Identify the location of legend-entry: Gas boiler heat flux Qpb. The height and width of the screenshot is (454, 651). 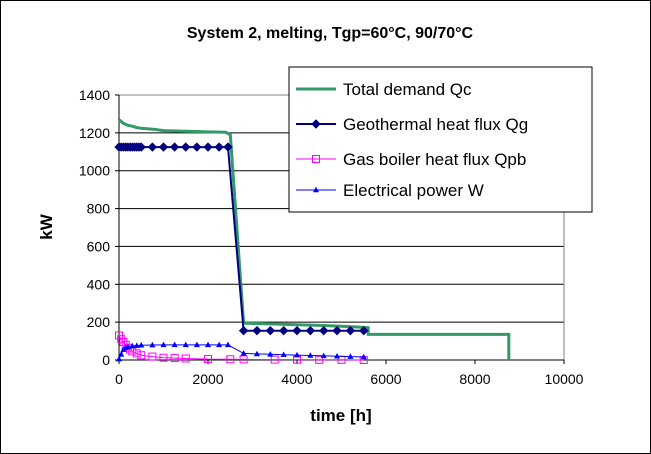
(411, 159).